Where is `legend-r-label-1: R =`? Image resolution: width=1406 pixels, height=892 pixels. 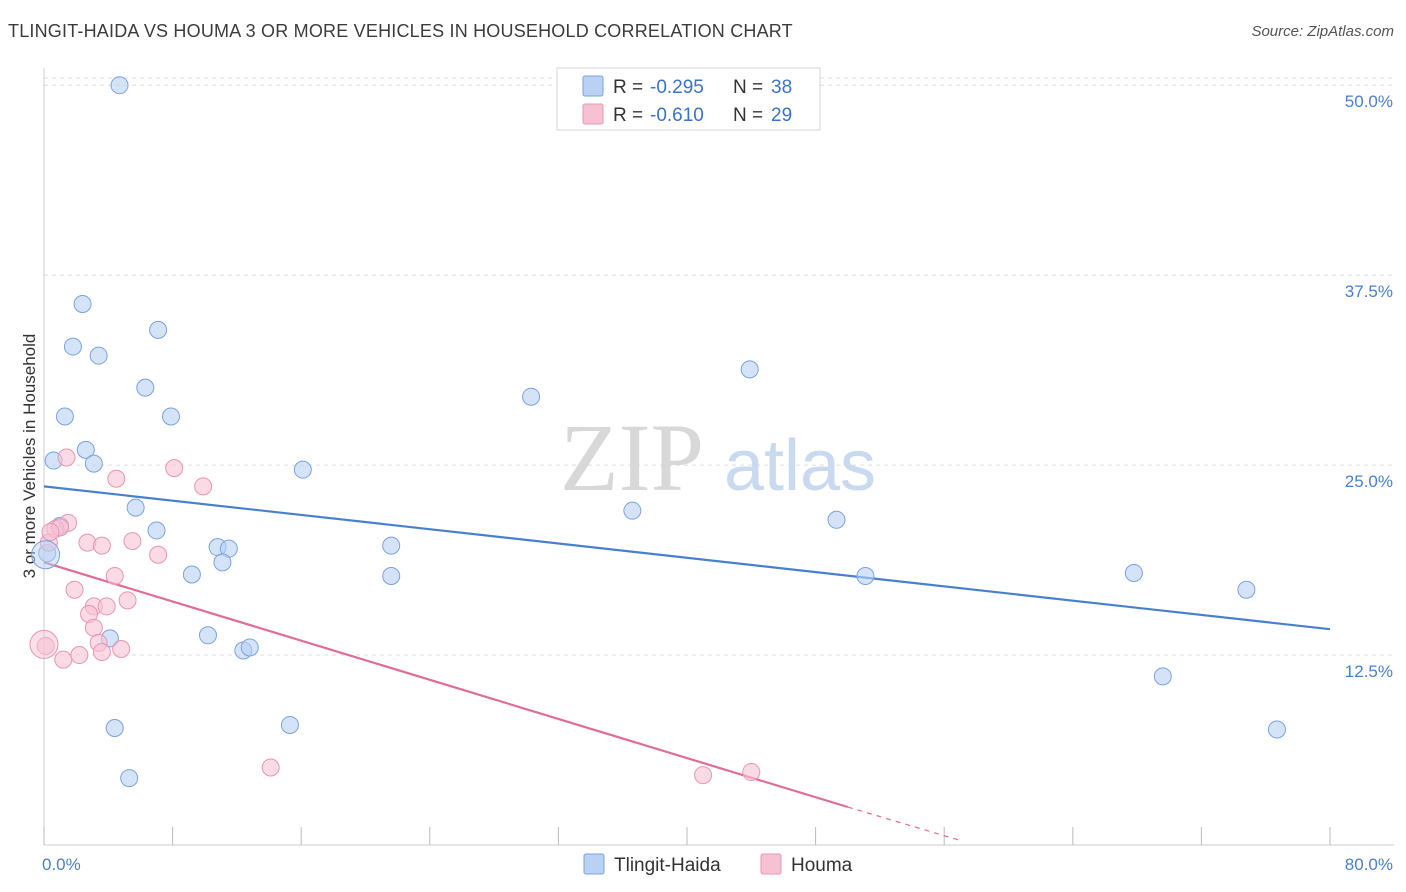 legend-r-label-1: R = is located at coordinates (628, 87).